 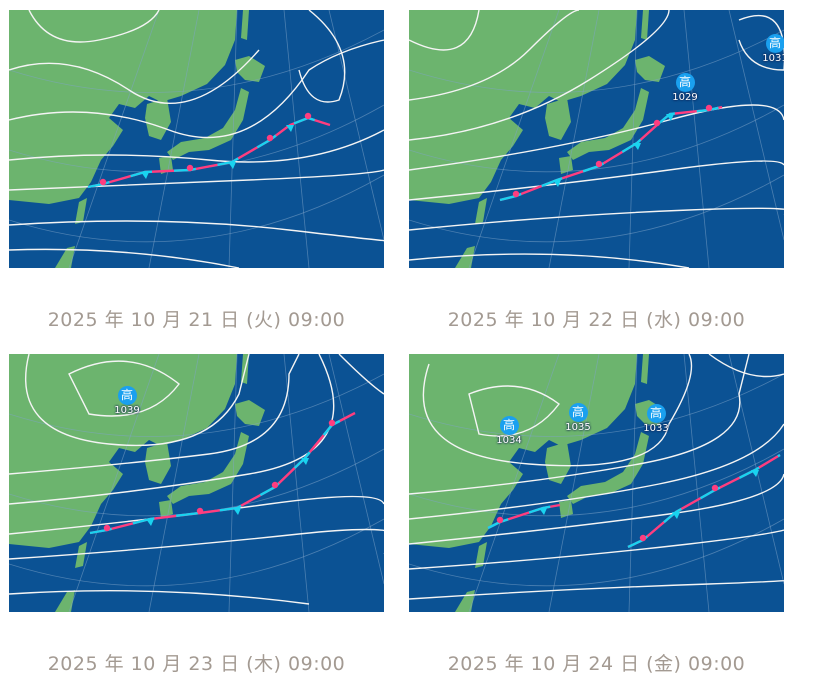 What do you see at coordinates (685, 97) in the screenshot?
I see `pressure-value: 1029` at bounding box center [685, 97].